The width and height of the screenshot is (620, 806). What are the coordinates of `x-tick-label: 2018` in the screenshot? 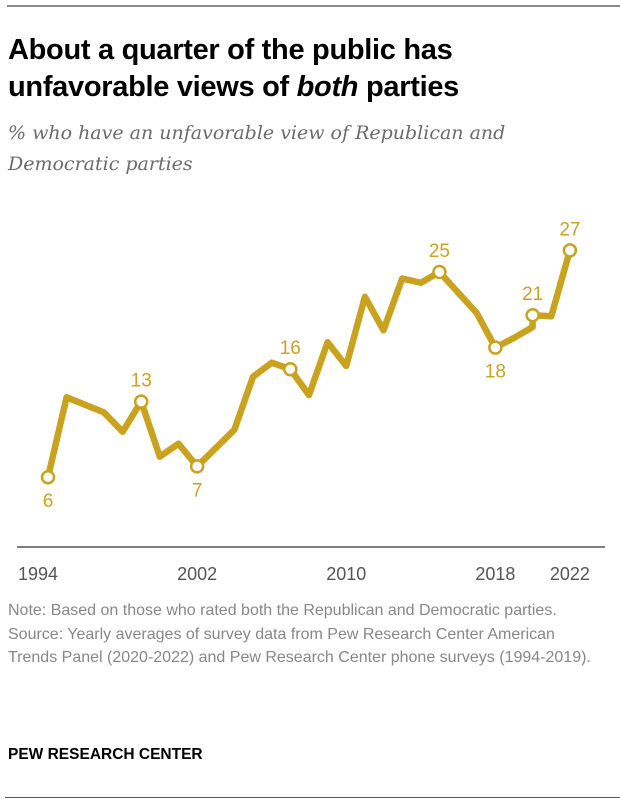 It's located at (495, 574).